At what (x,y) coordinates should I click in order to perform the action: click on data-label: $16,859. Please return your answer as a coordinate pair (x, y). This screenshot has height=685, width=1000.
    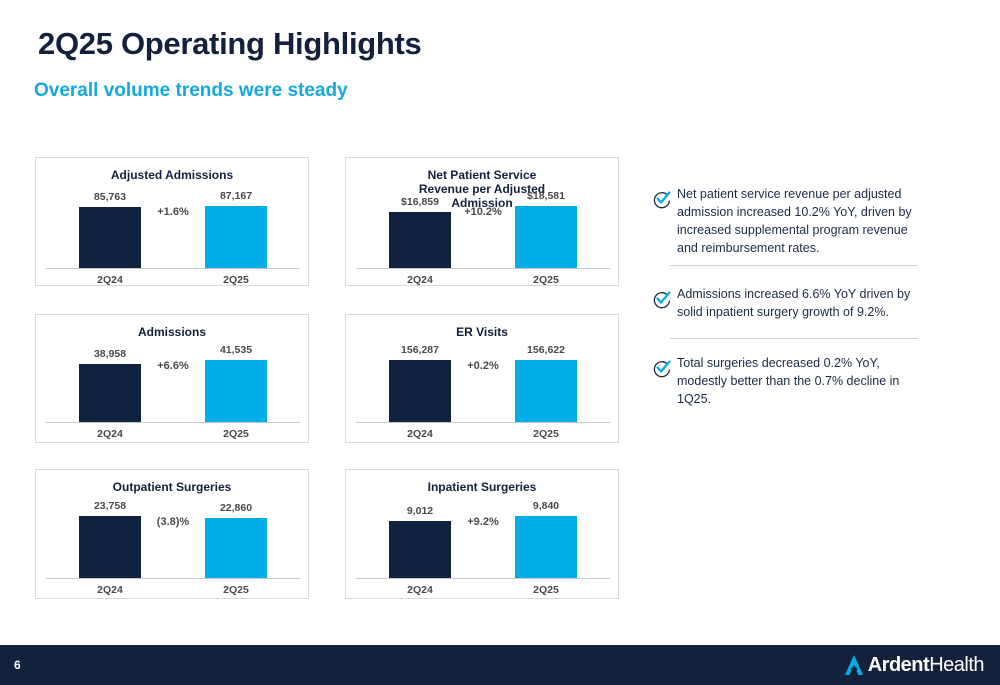
    Looking at the image, I should click on (420, 202).